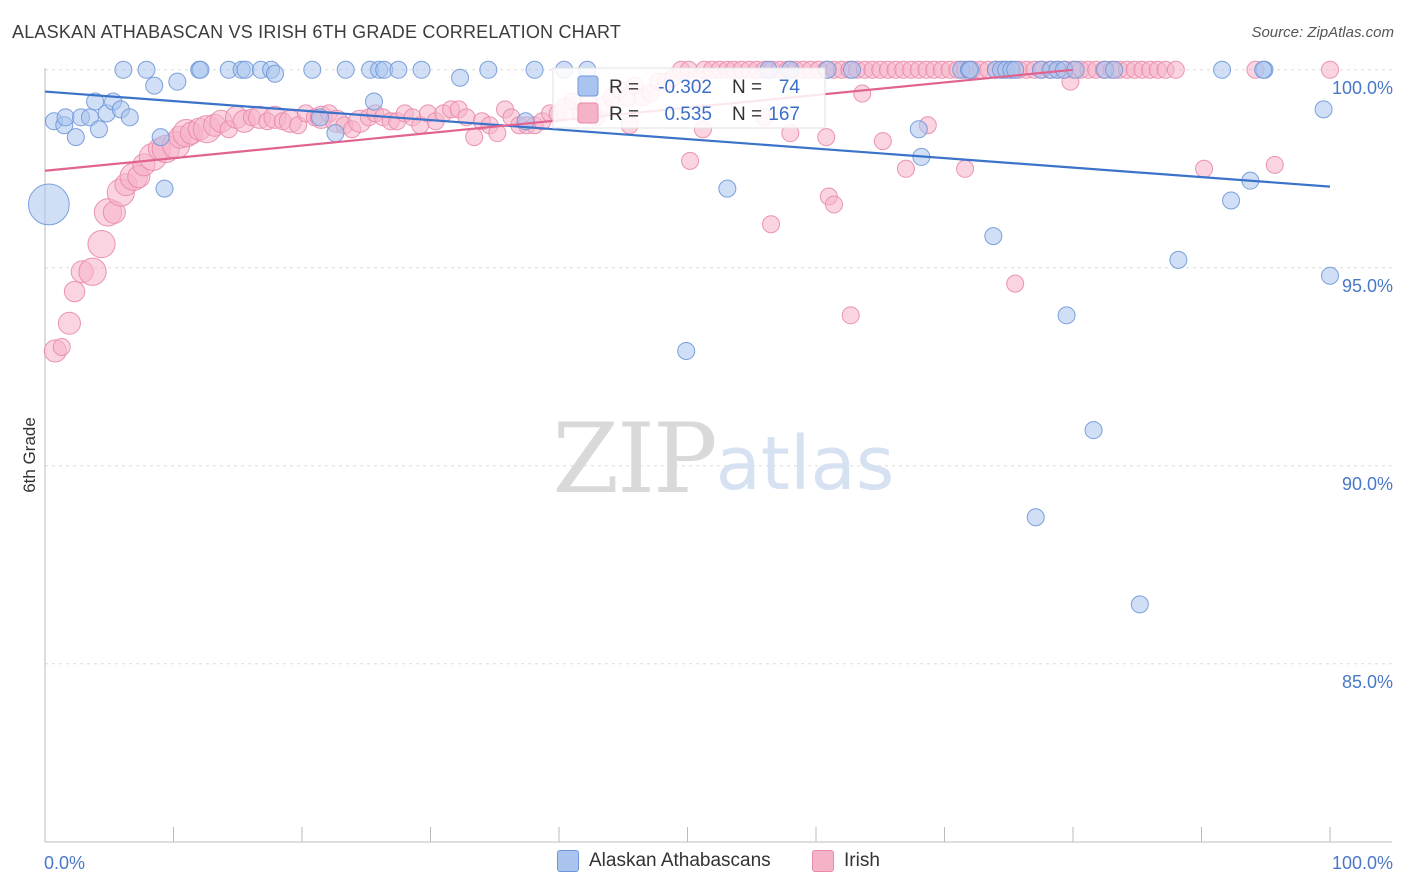 This screenshot has width=1406, height=892. What do you see at coordinates (568, 861) in the screenshot?
I see `legend-swatch-alaskan-athabascans` at bounding box center [568, 861].